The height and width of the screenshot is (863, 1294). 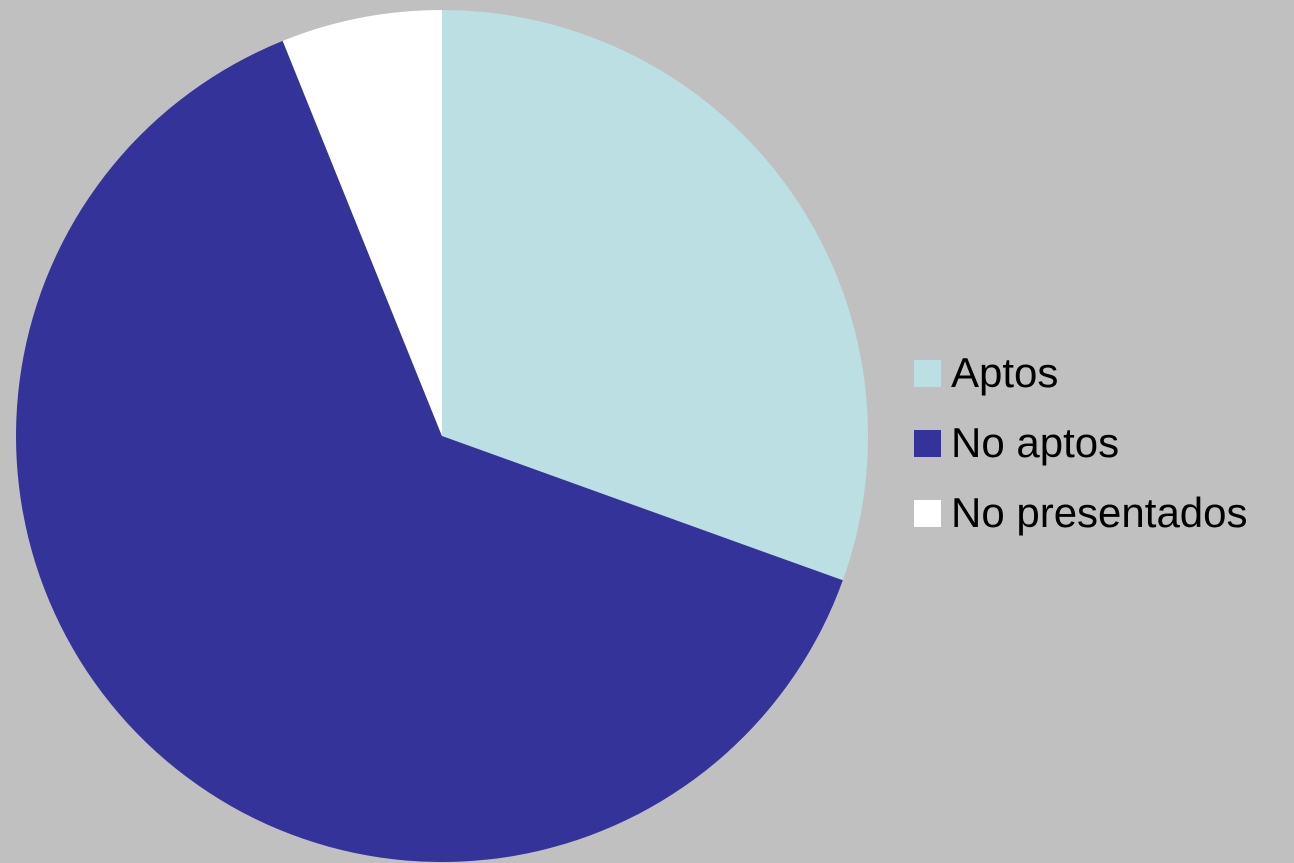 I want to click on legend-item-aptos: Aptos, so click(x=1081, y=373).